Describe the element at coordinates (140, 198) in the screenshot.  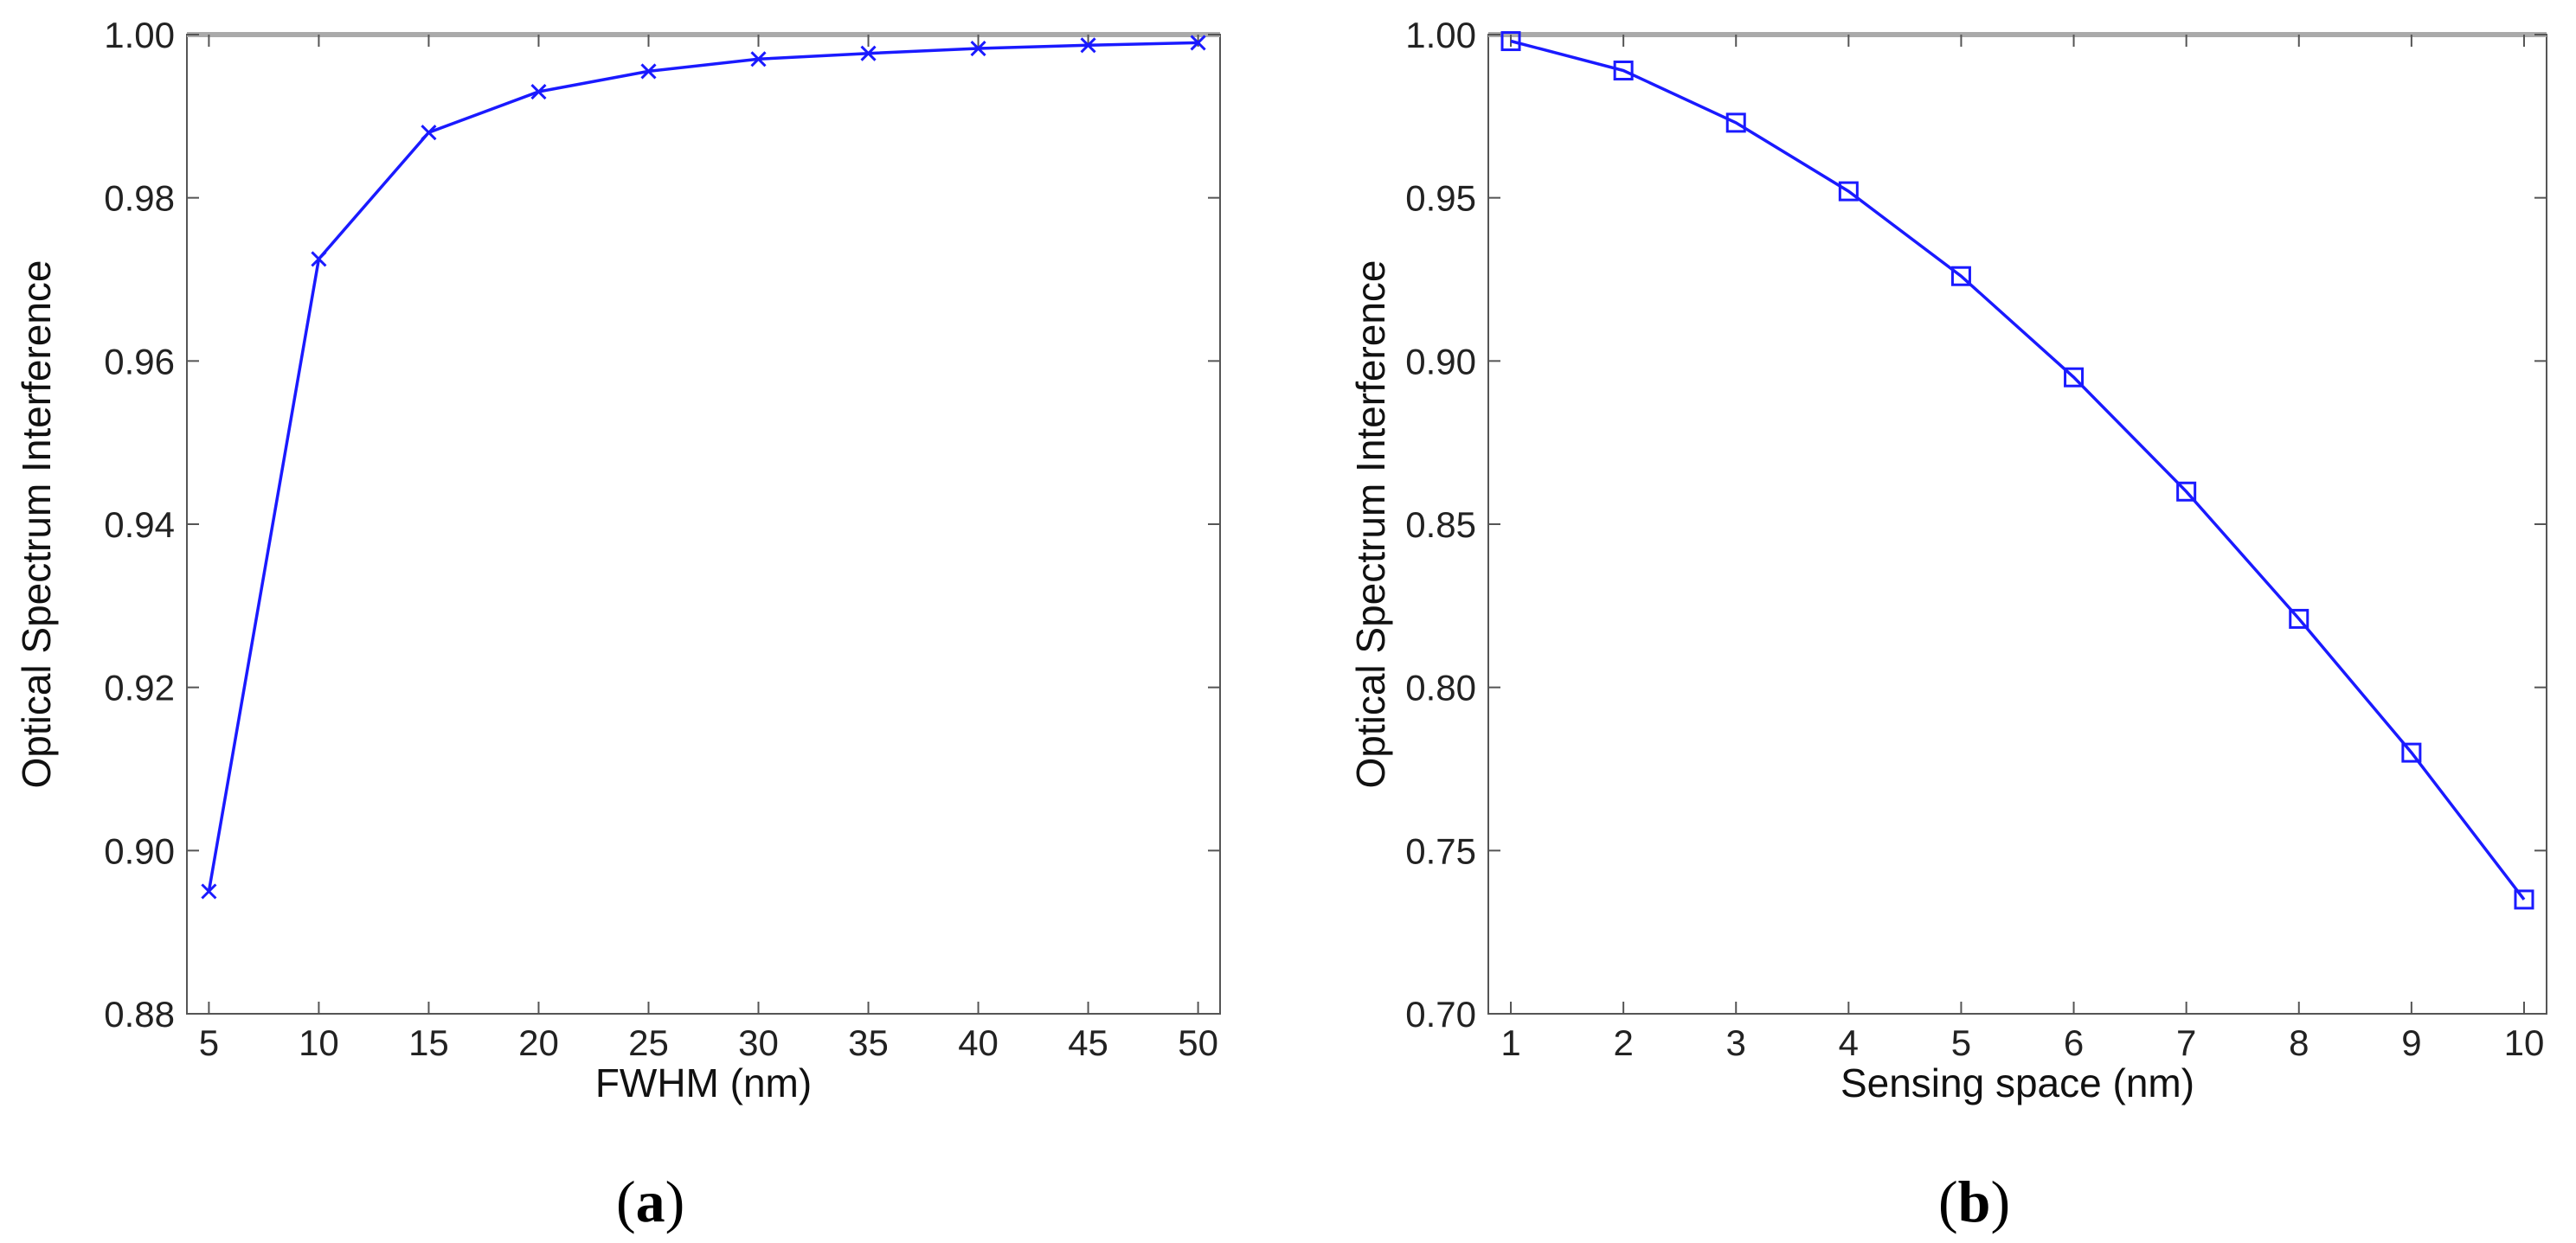
I see `y-tick-label-a-5: 0.98` at that location.